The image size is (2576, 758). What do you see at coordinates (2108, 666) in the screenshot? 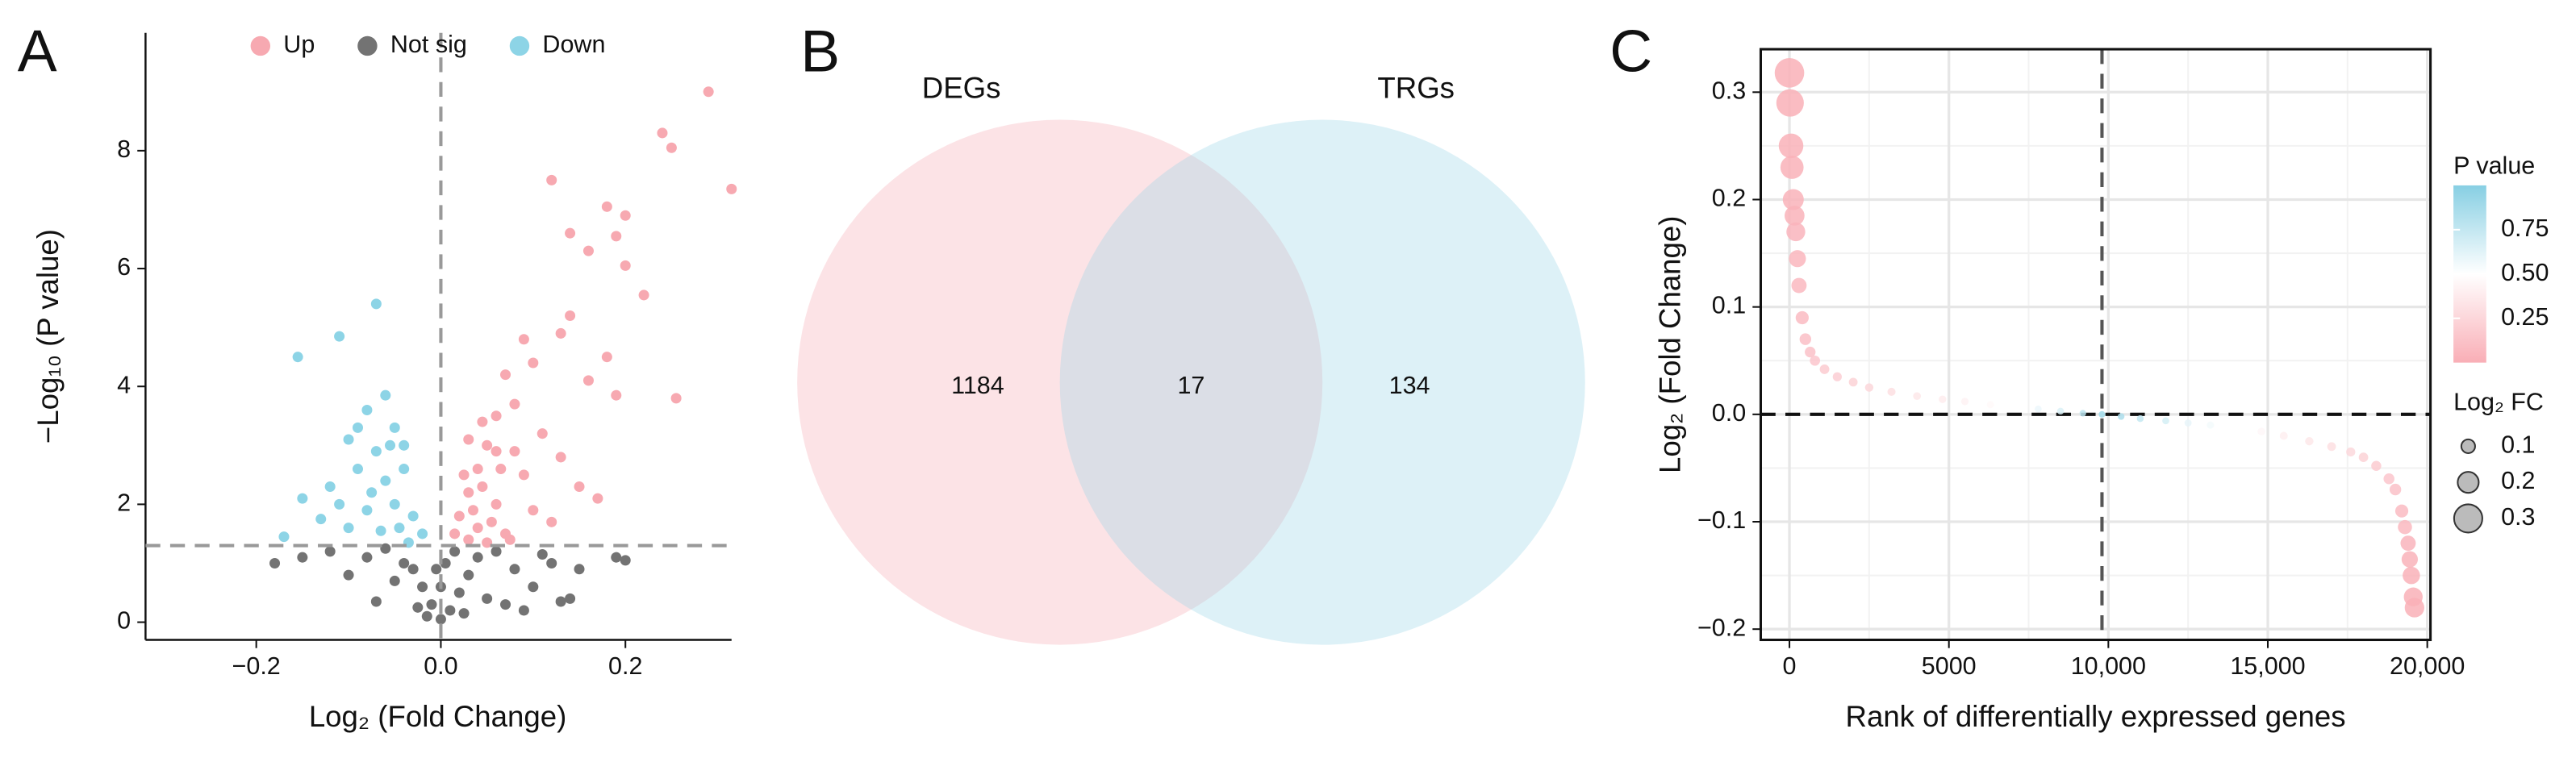
I see `x-tick-label: 10,000` at bounding box center [2108, 666].